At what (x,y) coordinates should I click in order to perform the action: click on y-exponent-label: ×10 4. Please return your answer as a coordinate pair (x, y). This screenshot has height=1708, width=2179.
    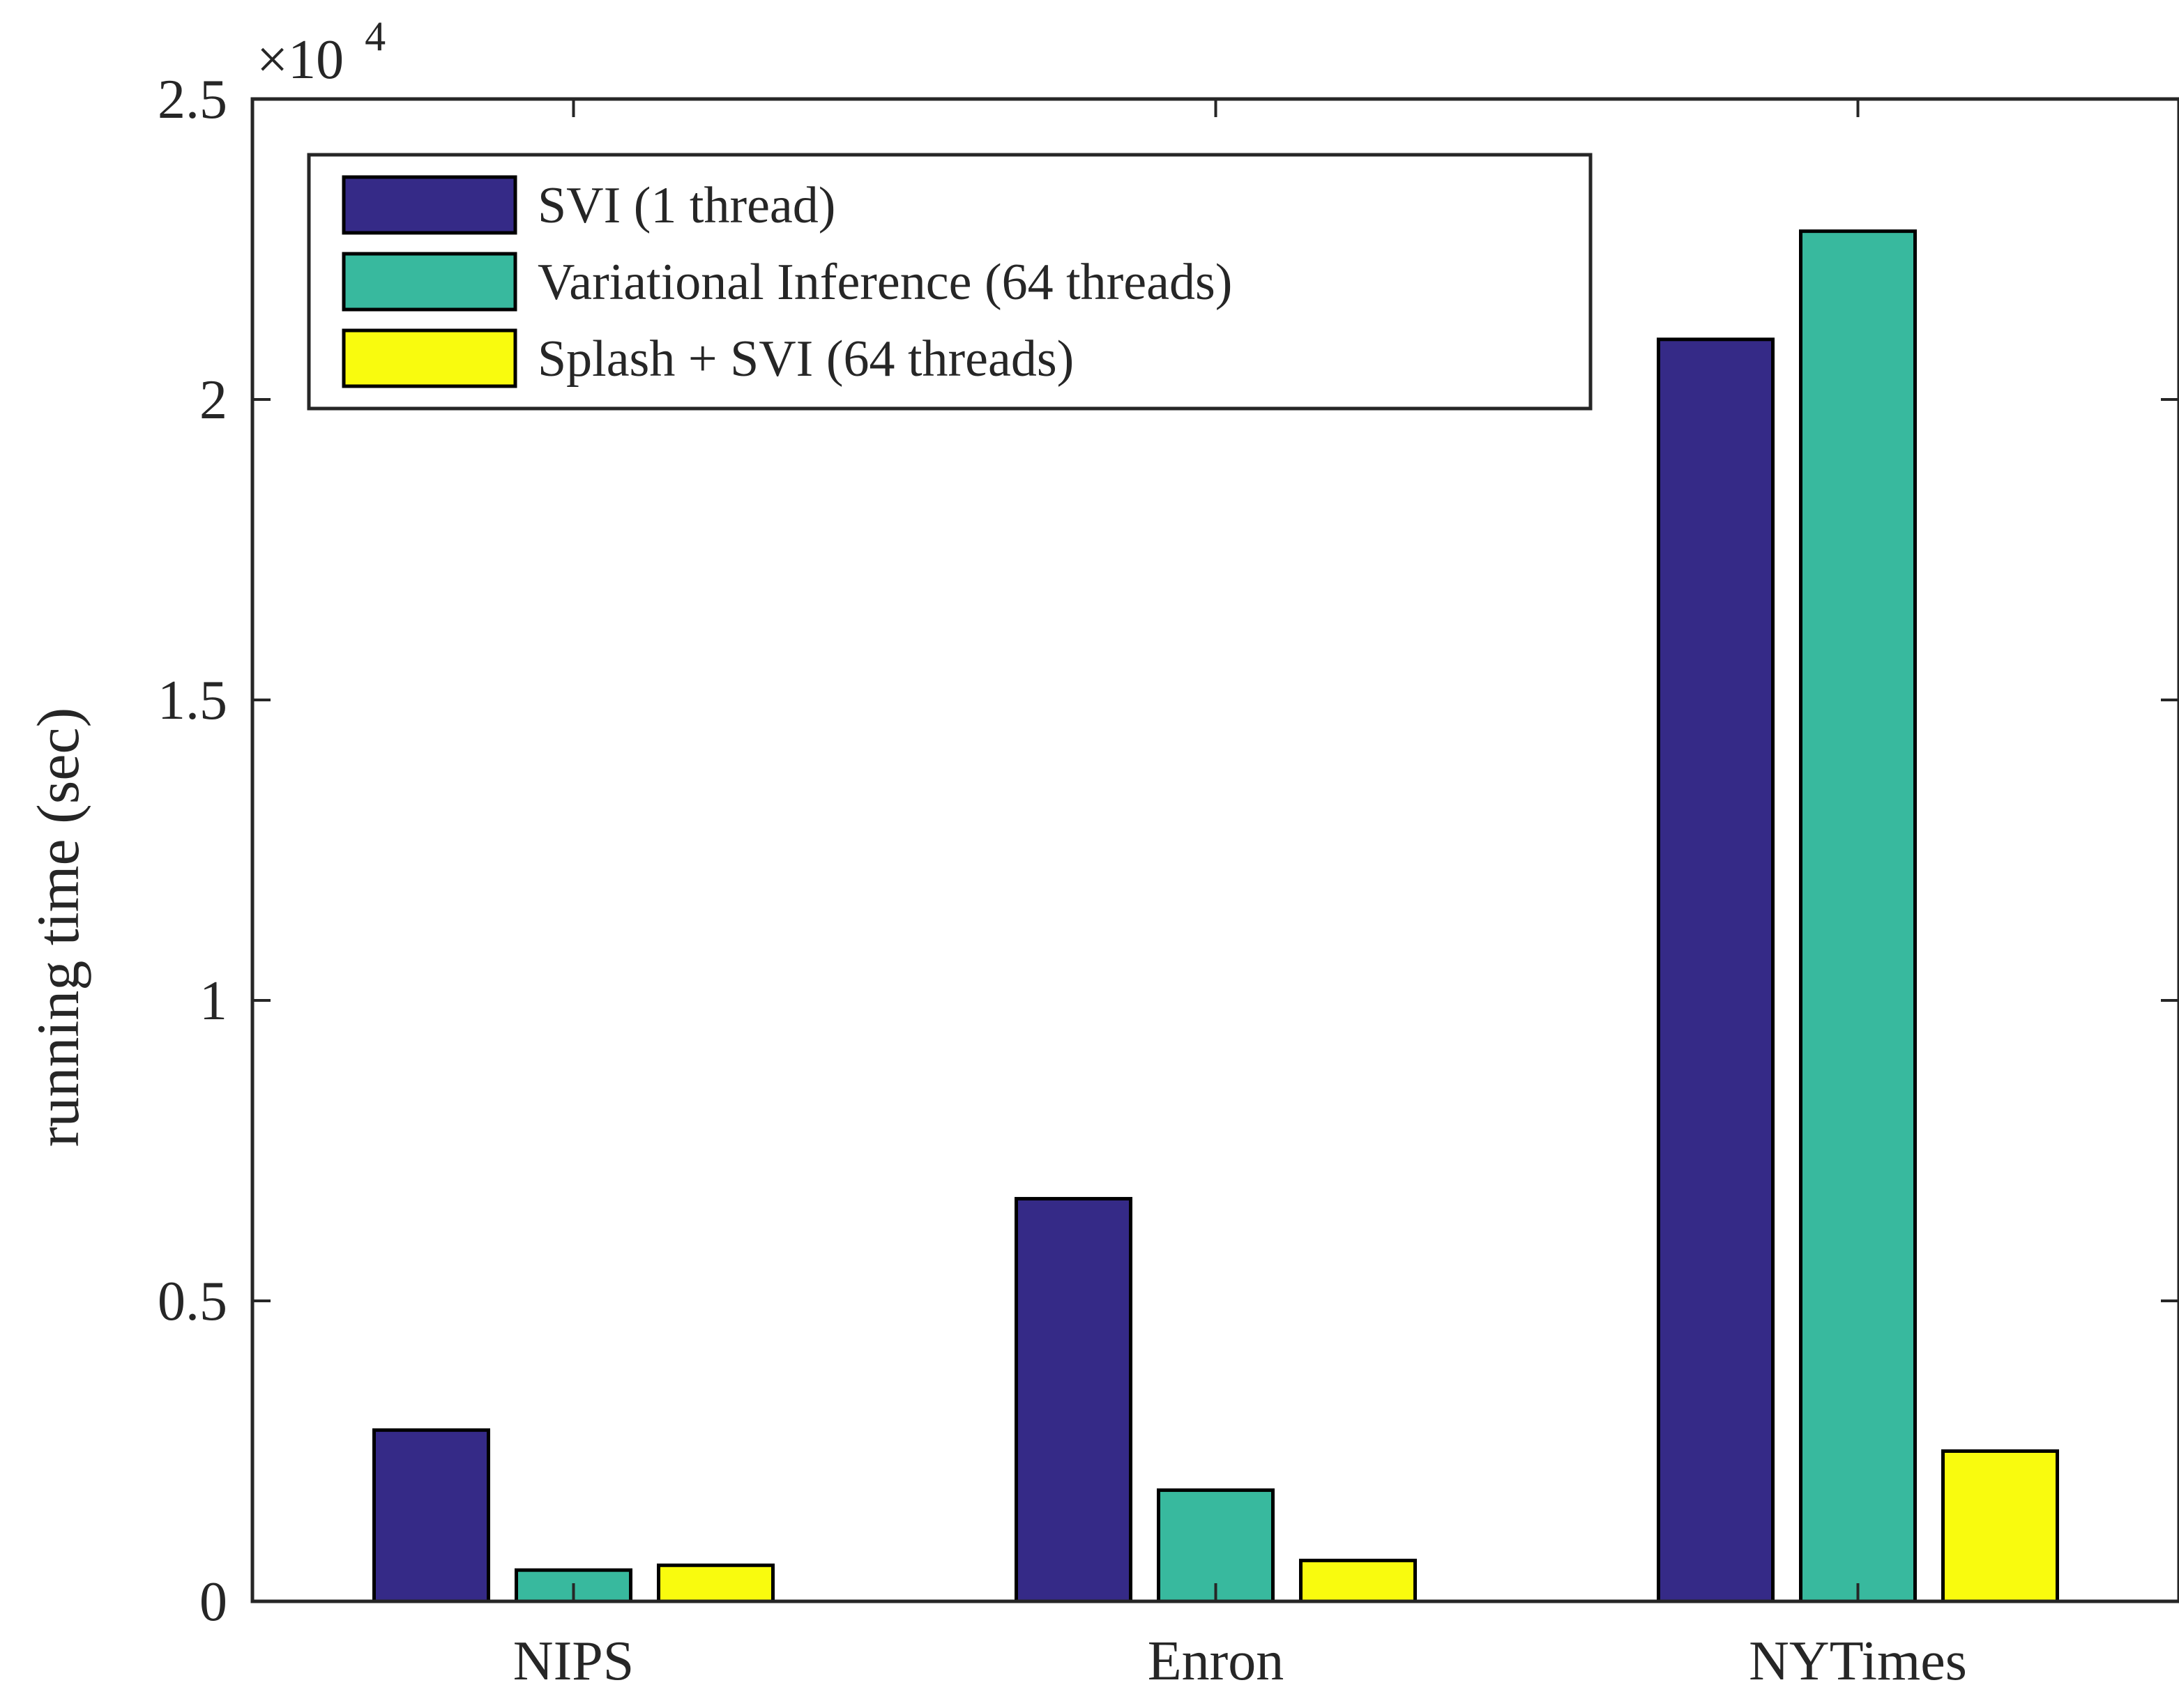
    Looking at the image, I should click on (321, 52).